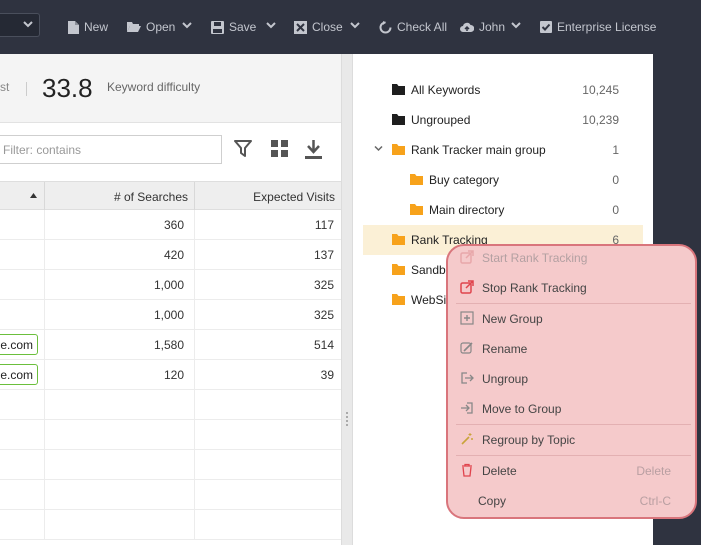  What do you see at coordinates (571, 409) in the screenshot?
I see `menu-item-move-to-group: Move to Group` at bounding box center [571, 409].